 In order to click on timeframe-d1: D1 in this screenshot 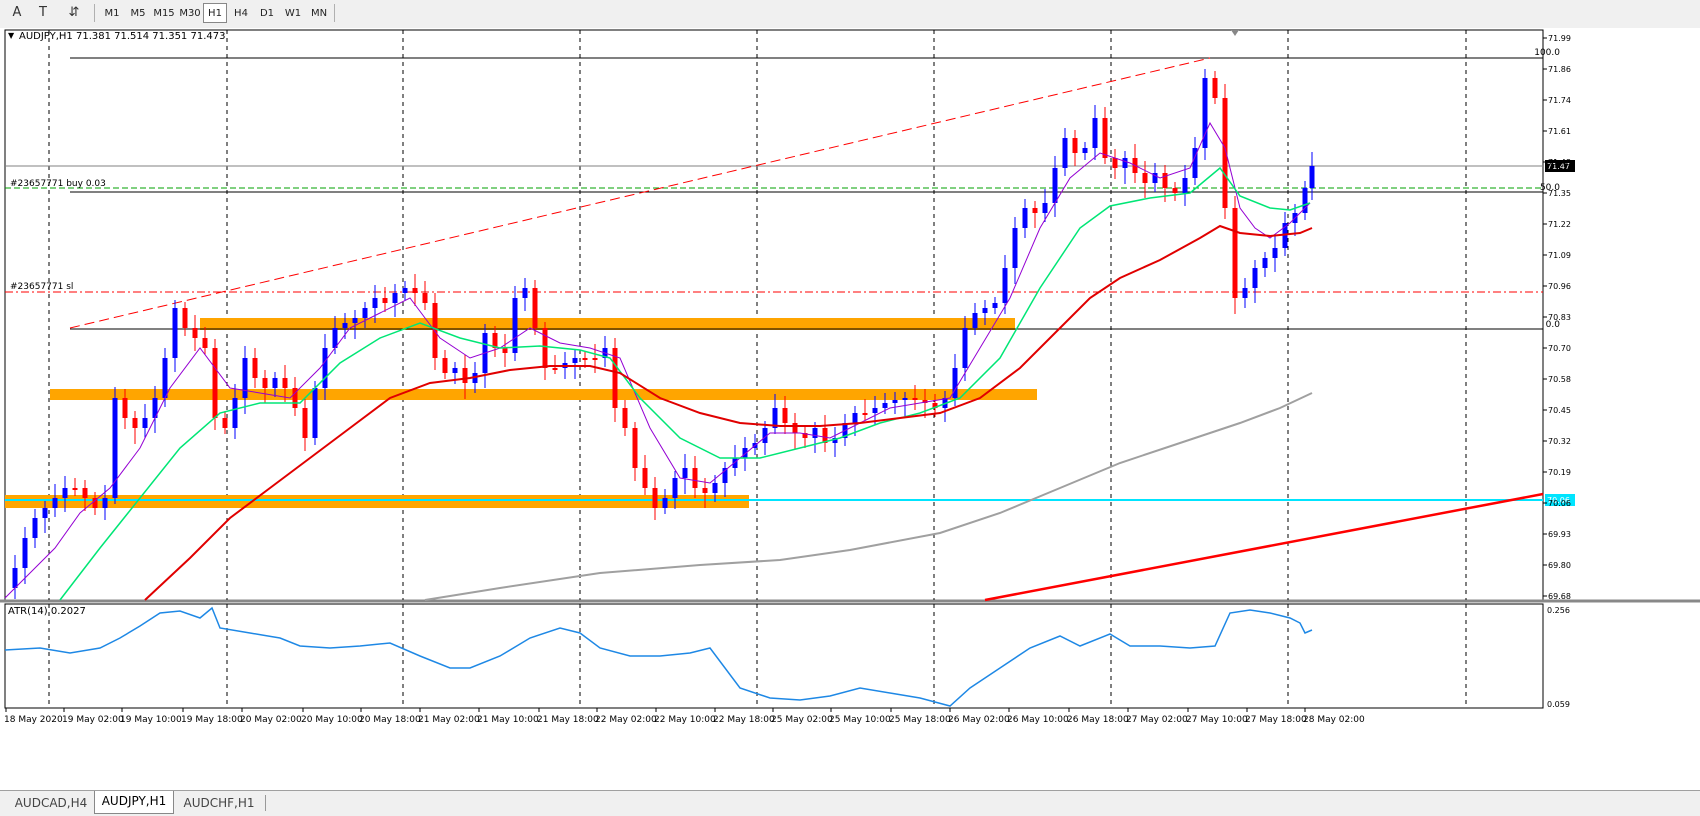, I will do `click(267, 13)`.